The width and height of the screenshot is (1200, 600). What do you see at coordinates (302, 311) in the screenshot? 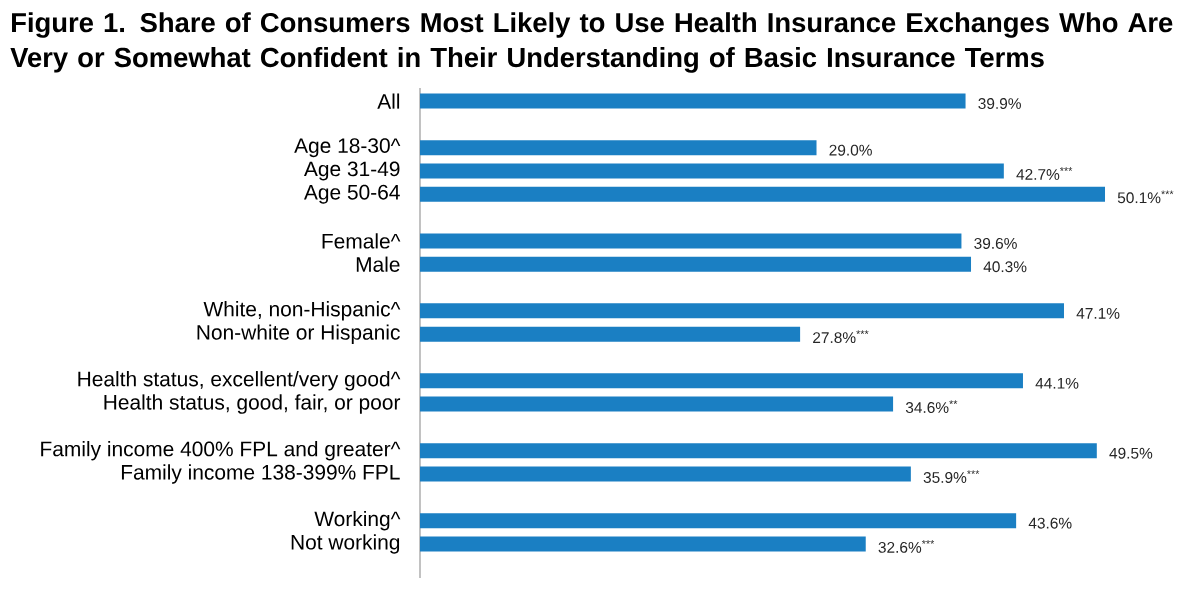
I see `y-tick-label: White, non-Hispanic^` at bounding box center [302, 311].